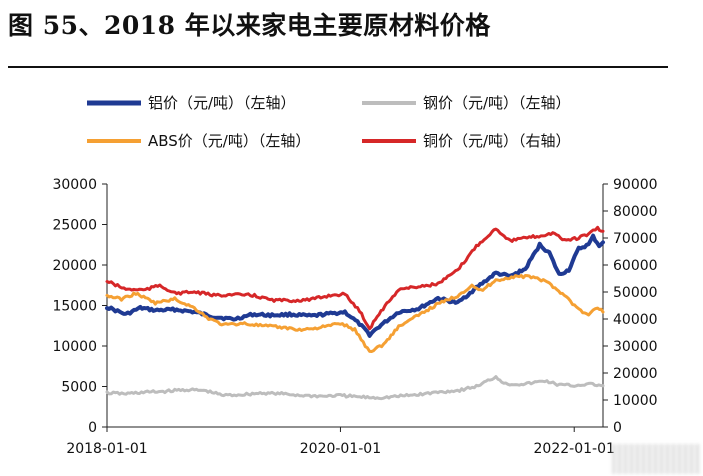 The image size is (703, 476). Describe the element at coordinates (497, 103) in the screenshot. I see `legend-label-1: 钢价（元/吨）（左轴）` at that location.